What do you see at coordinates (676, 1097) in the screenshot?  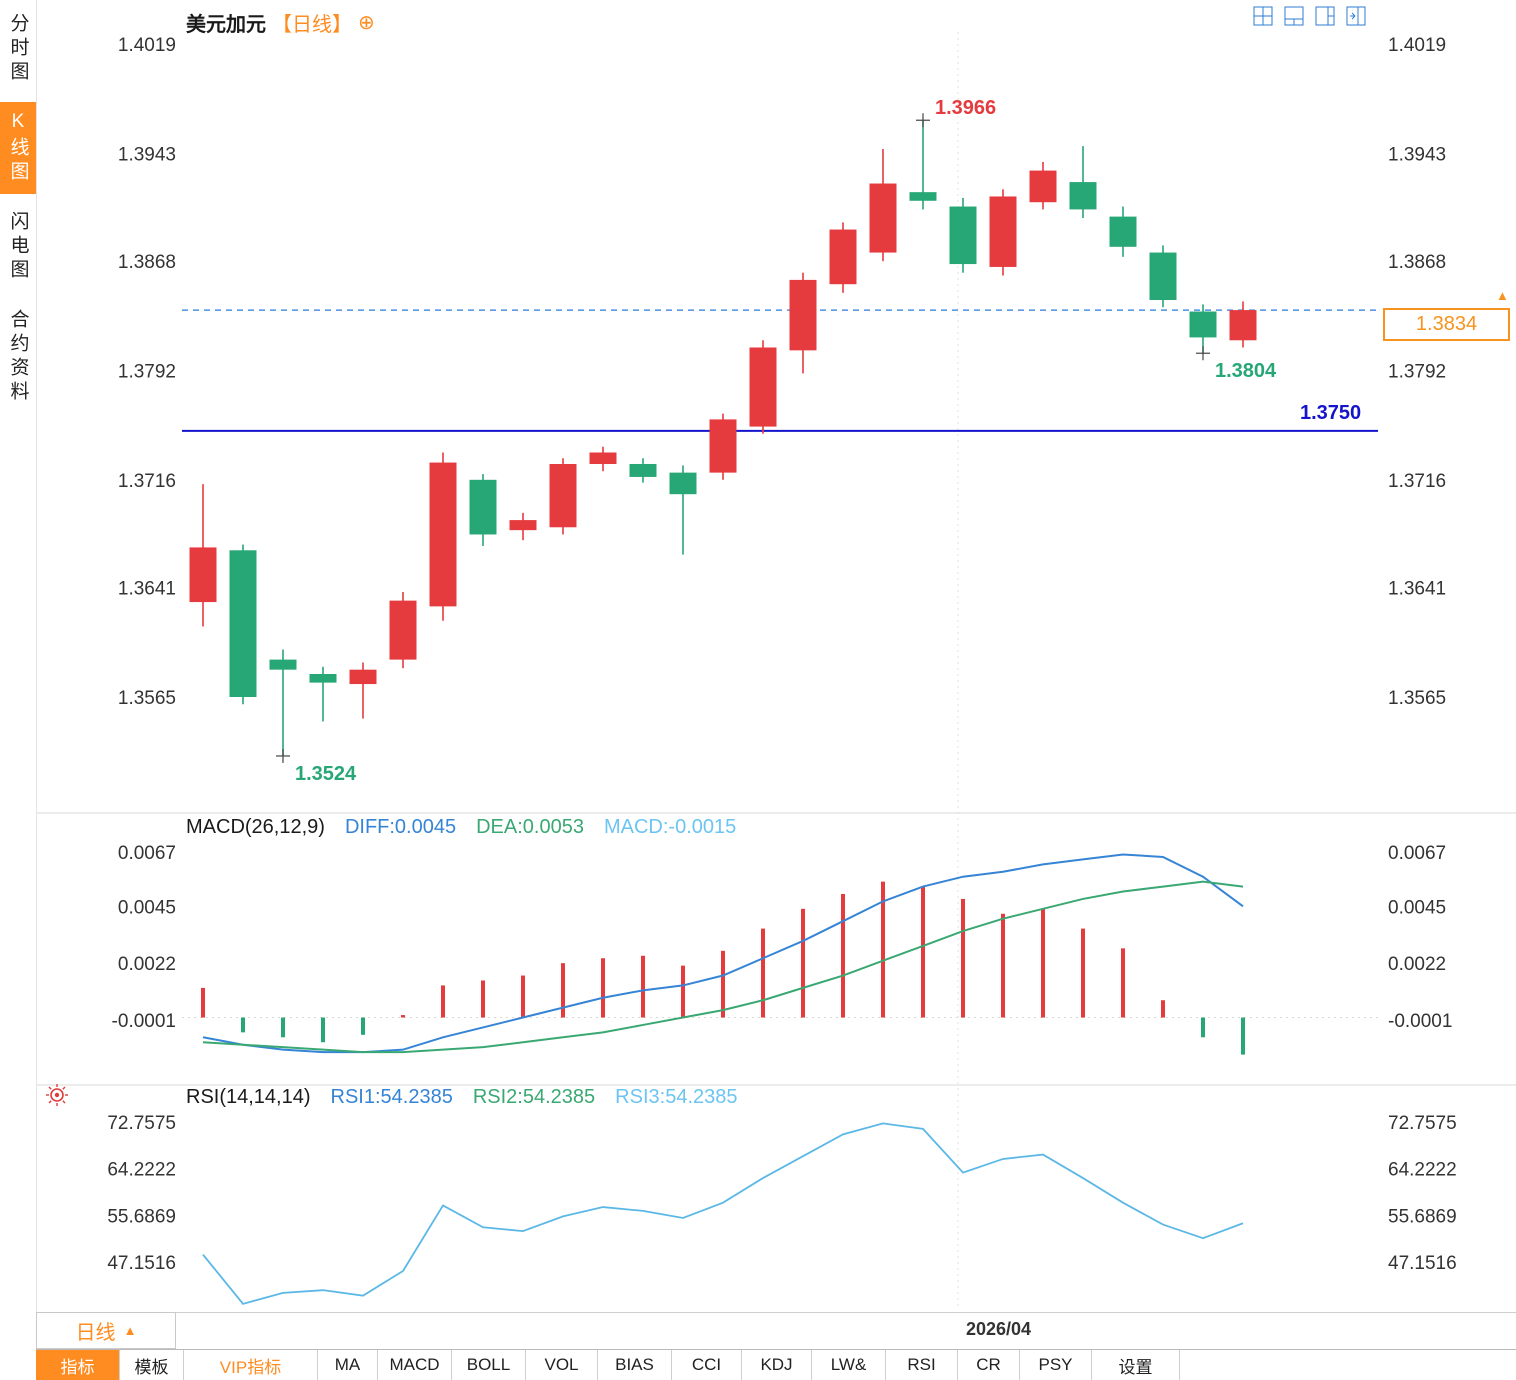 I see `rsi3-value: RSI3:54.2385` at bounding box center [676, 1097].